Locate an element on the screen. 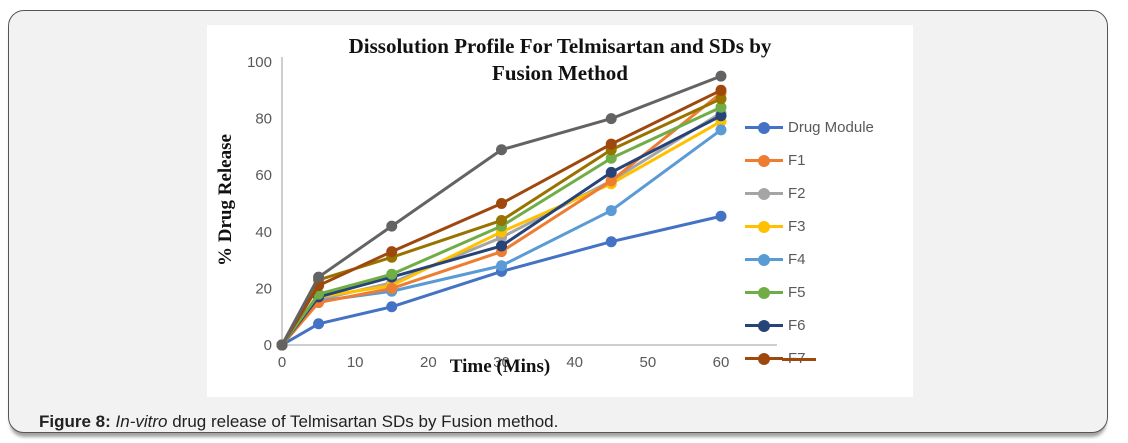 This screenshot has width=1128, height=443. x-tick-label: 40 is located at coordinates (574, 362).